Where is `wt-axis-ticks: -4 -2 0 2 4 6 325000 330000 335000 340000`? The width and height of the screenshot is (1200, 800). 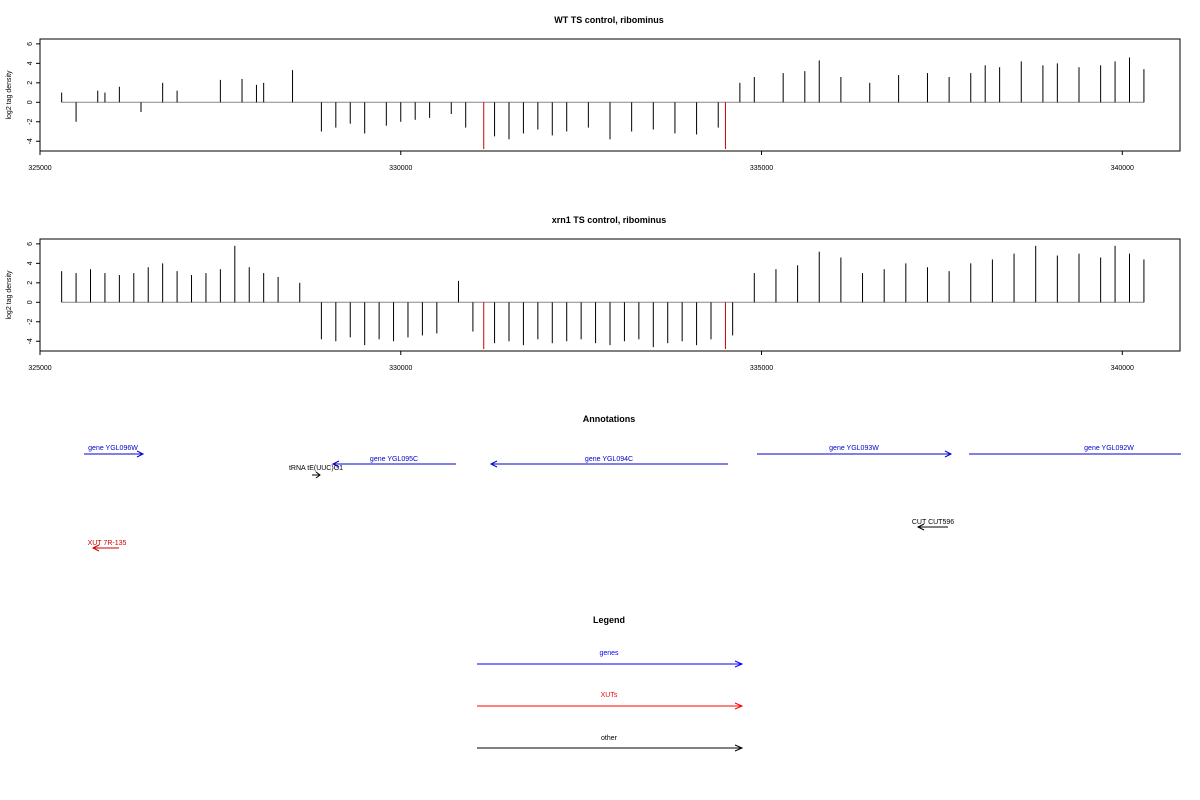
wt-axis-ticks: -4 -2 0 2 4 6 325000 330000 335000 340000 is located at coordinates (580, 107).